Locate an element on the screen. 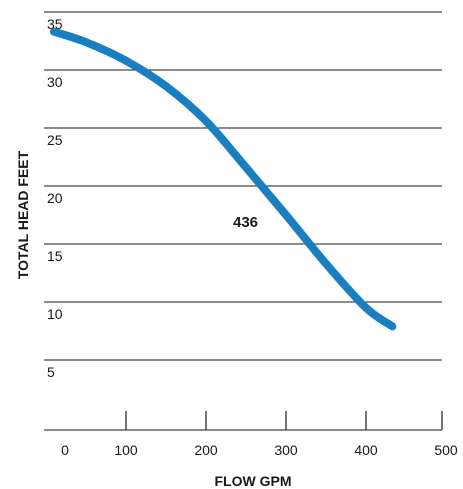 Image resolution: width=463 pixels, height=489 pixels. x-tick-label-100: 100 is located at coordinates (126, 450).